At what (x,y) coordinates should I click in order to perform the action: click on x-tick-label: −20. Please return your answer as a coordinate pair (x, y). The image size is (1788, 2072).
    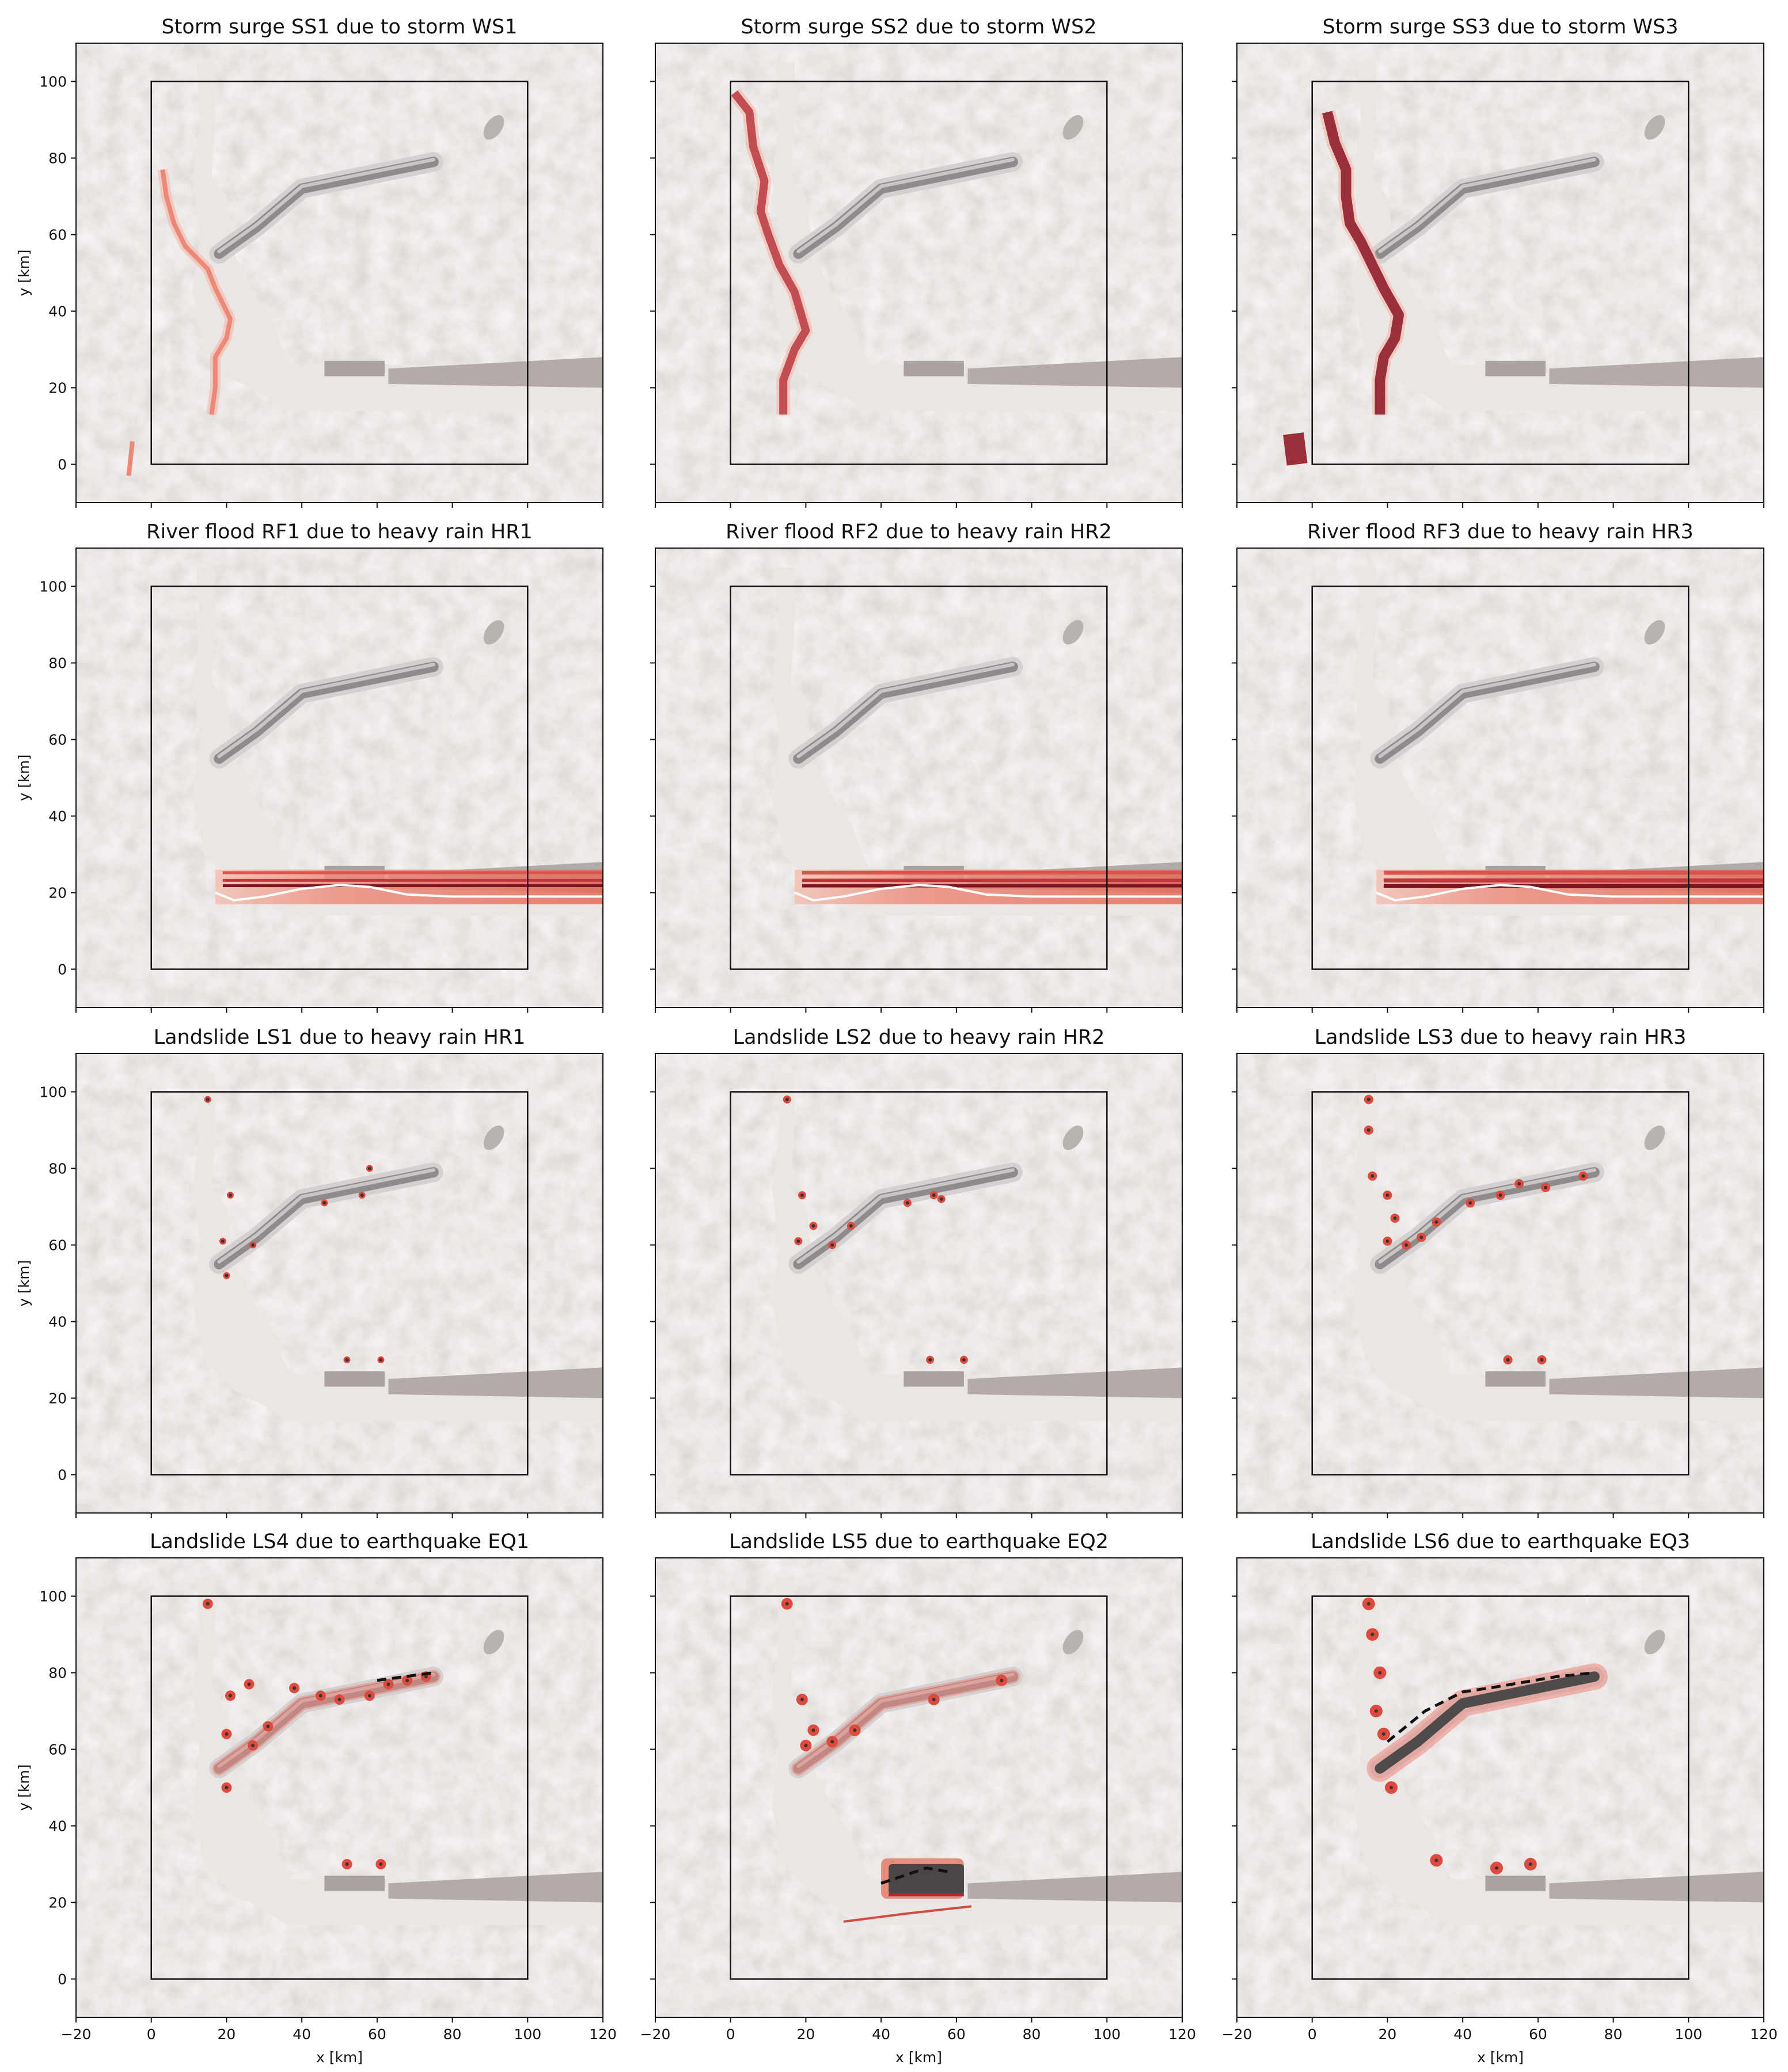
    Looking at the image, I should click on (1237, 2034).